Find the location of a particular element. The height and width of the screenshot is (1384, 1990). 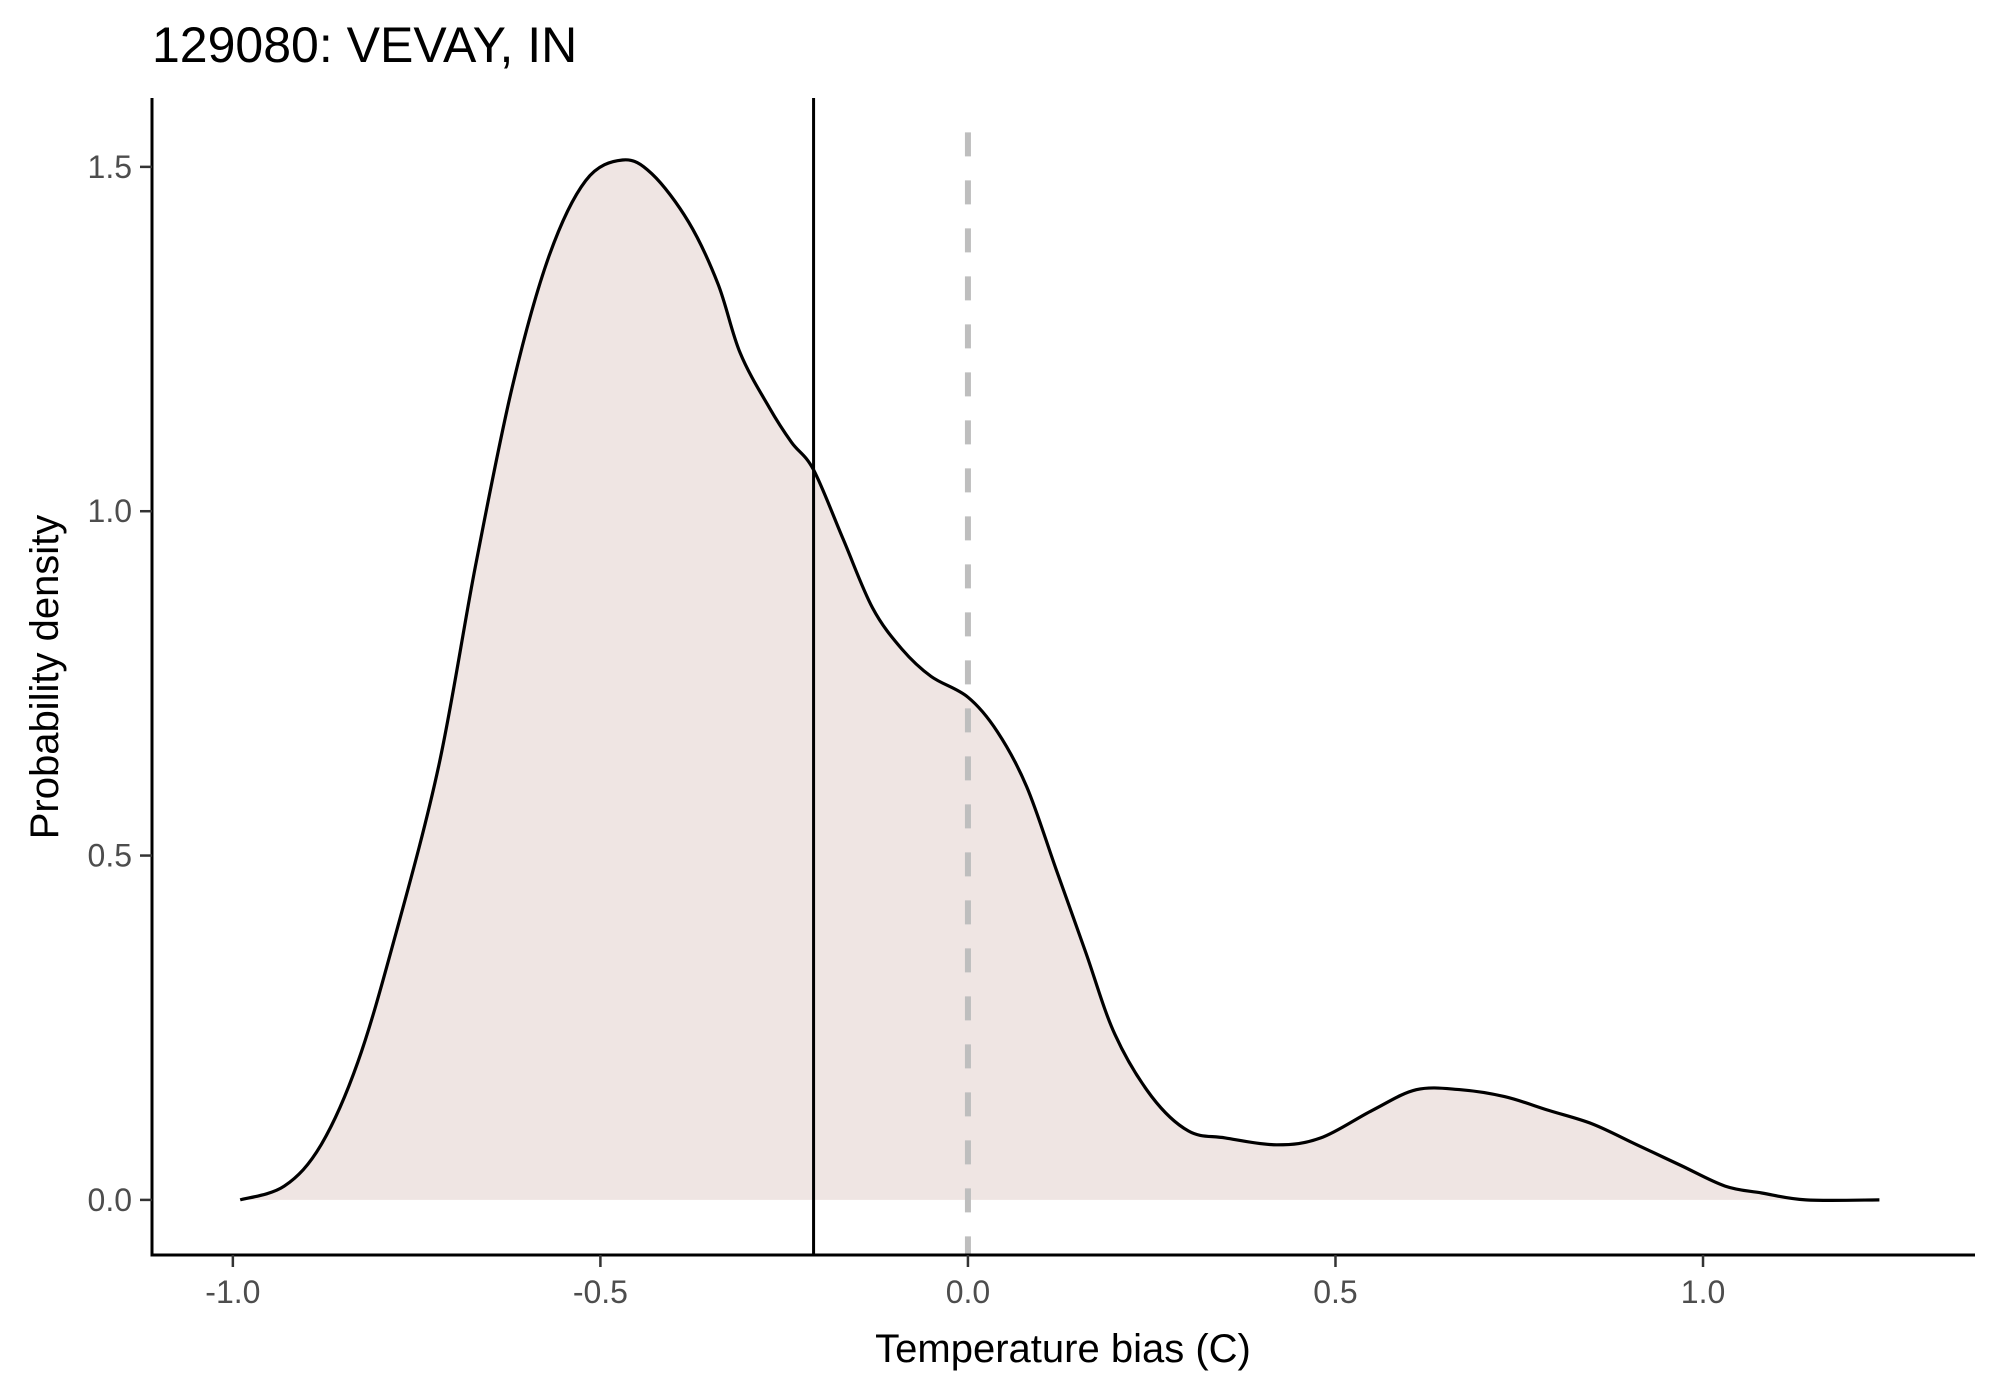

x-tick-label: 0.5 is located at coordinates (1335, 1292).